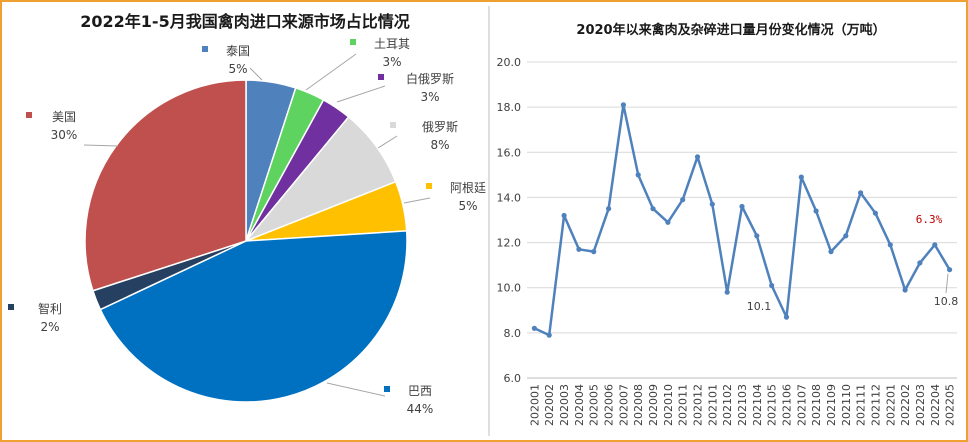  Describe the element at coordinates (49, 327) in the screenshot. I see `pie-label-pct: 2%` at that location.